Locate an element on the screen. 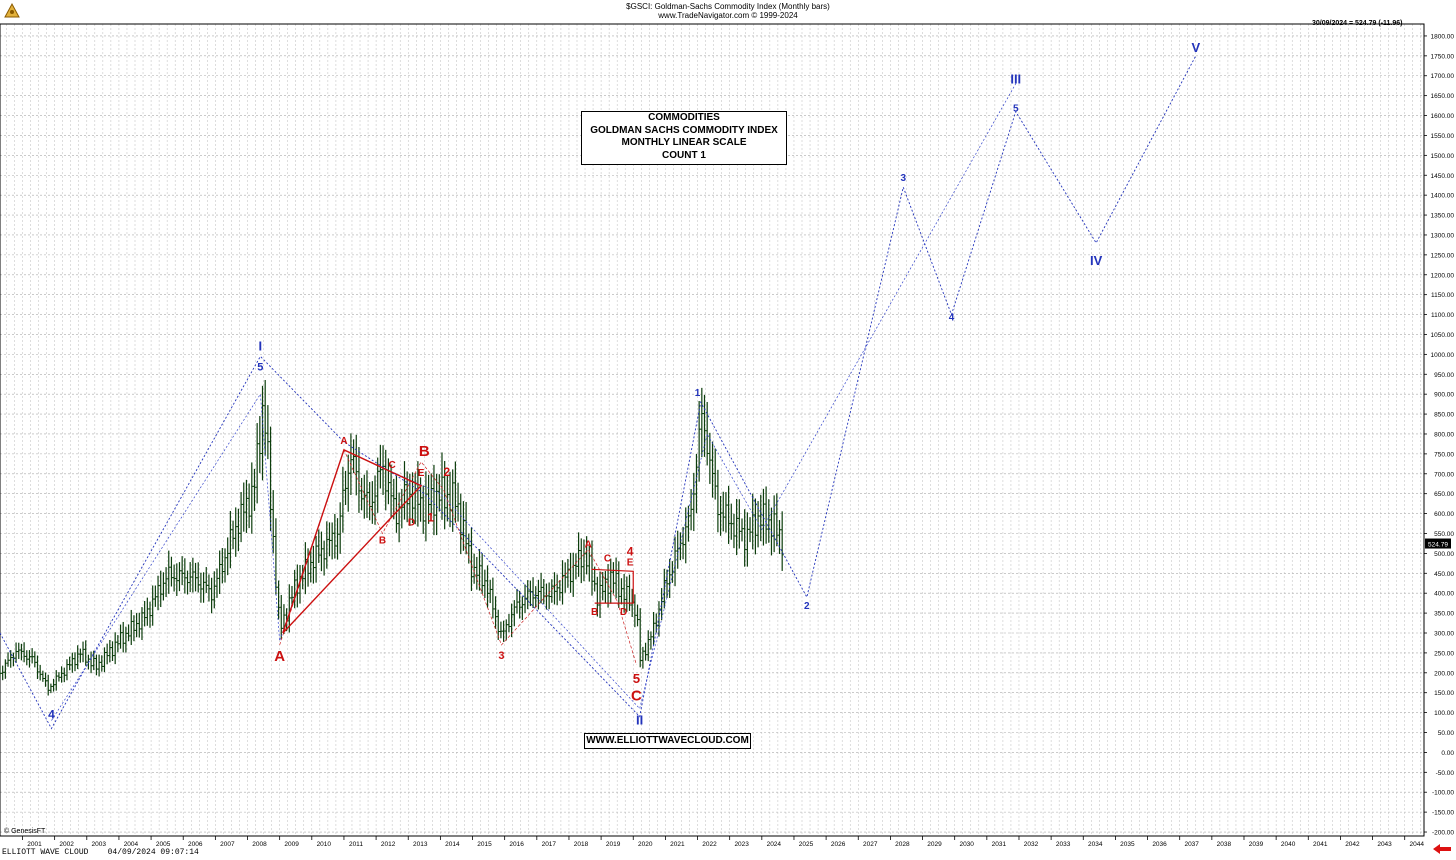 The height and width of the screenshot is (860, 1456). x-tick-label: 2016 is located at coordinates (516, 844).